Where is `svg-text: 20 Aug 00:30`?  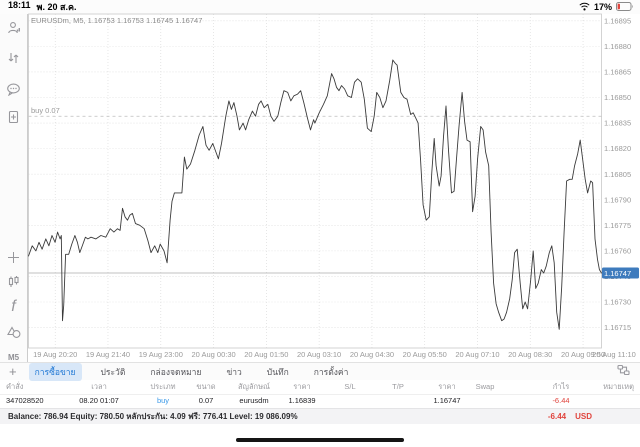
svg-text: 20 Aug 00:30 is located at coordinates (213, 354).